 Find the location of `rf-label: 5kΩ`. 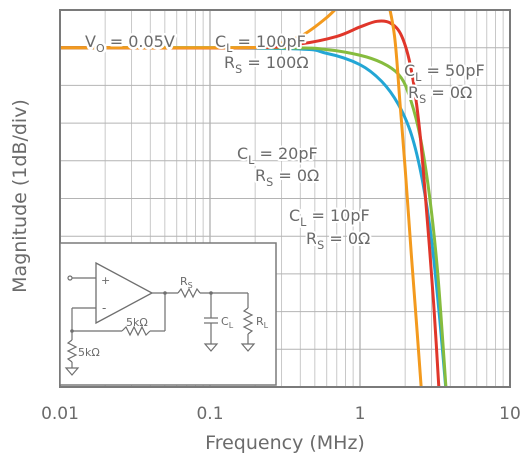

rf-label: 5kΩ is located at coordinates (137, 322).